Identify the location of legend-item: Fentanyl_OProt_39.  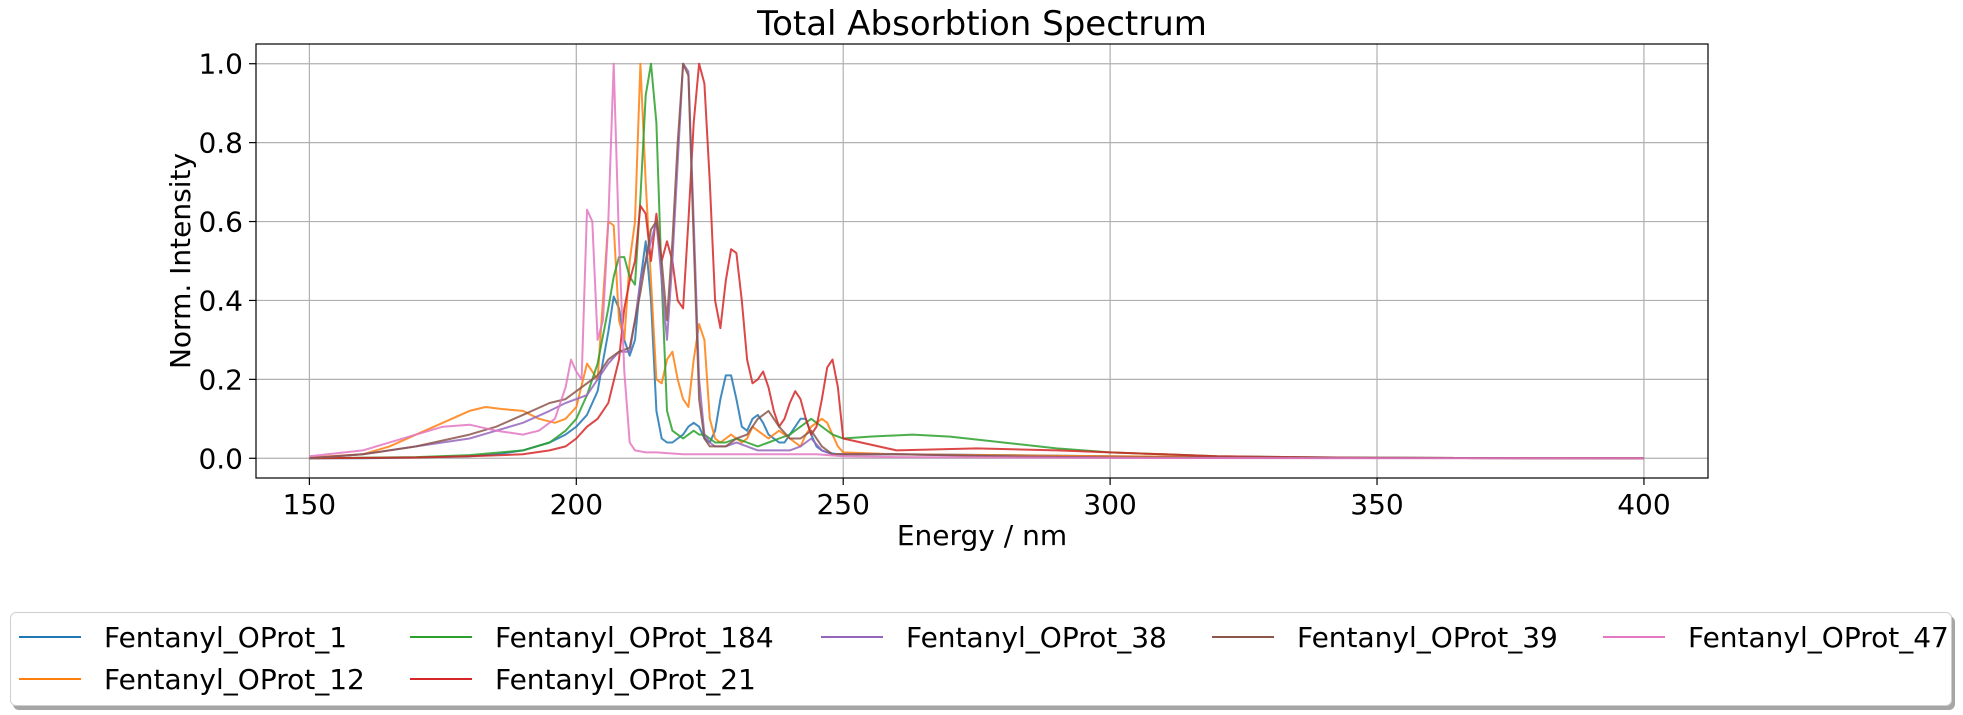
(1385, 637).